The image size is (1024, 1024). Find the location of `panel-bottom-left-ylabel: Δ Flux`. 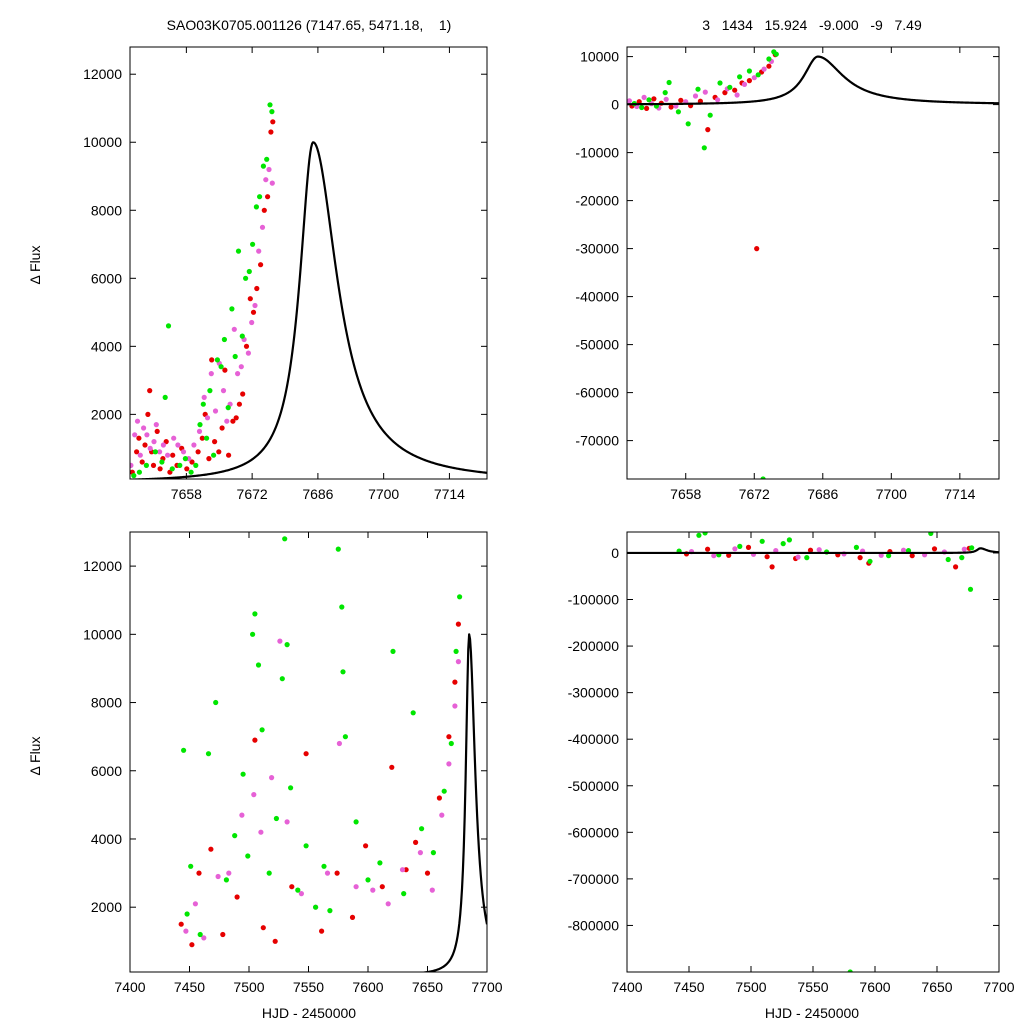

panel-bottom-left-ylabel: Δ Flux is located at coordinates (35, 756).